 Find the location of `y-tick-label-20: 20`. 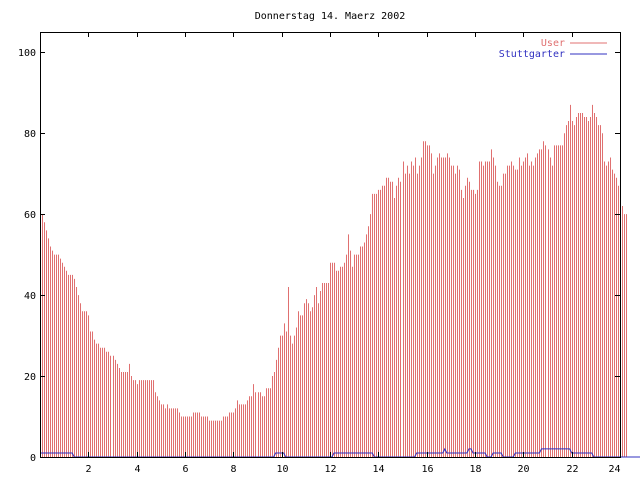

y-tick-label-20: 20 is located at coordinates (30, 377).